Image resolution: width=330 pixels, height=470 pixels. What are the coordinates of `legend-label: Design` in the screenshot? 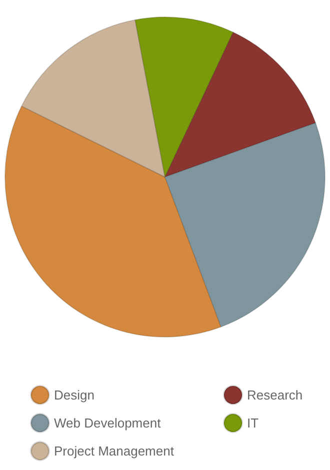 It's located at (74, 395).